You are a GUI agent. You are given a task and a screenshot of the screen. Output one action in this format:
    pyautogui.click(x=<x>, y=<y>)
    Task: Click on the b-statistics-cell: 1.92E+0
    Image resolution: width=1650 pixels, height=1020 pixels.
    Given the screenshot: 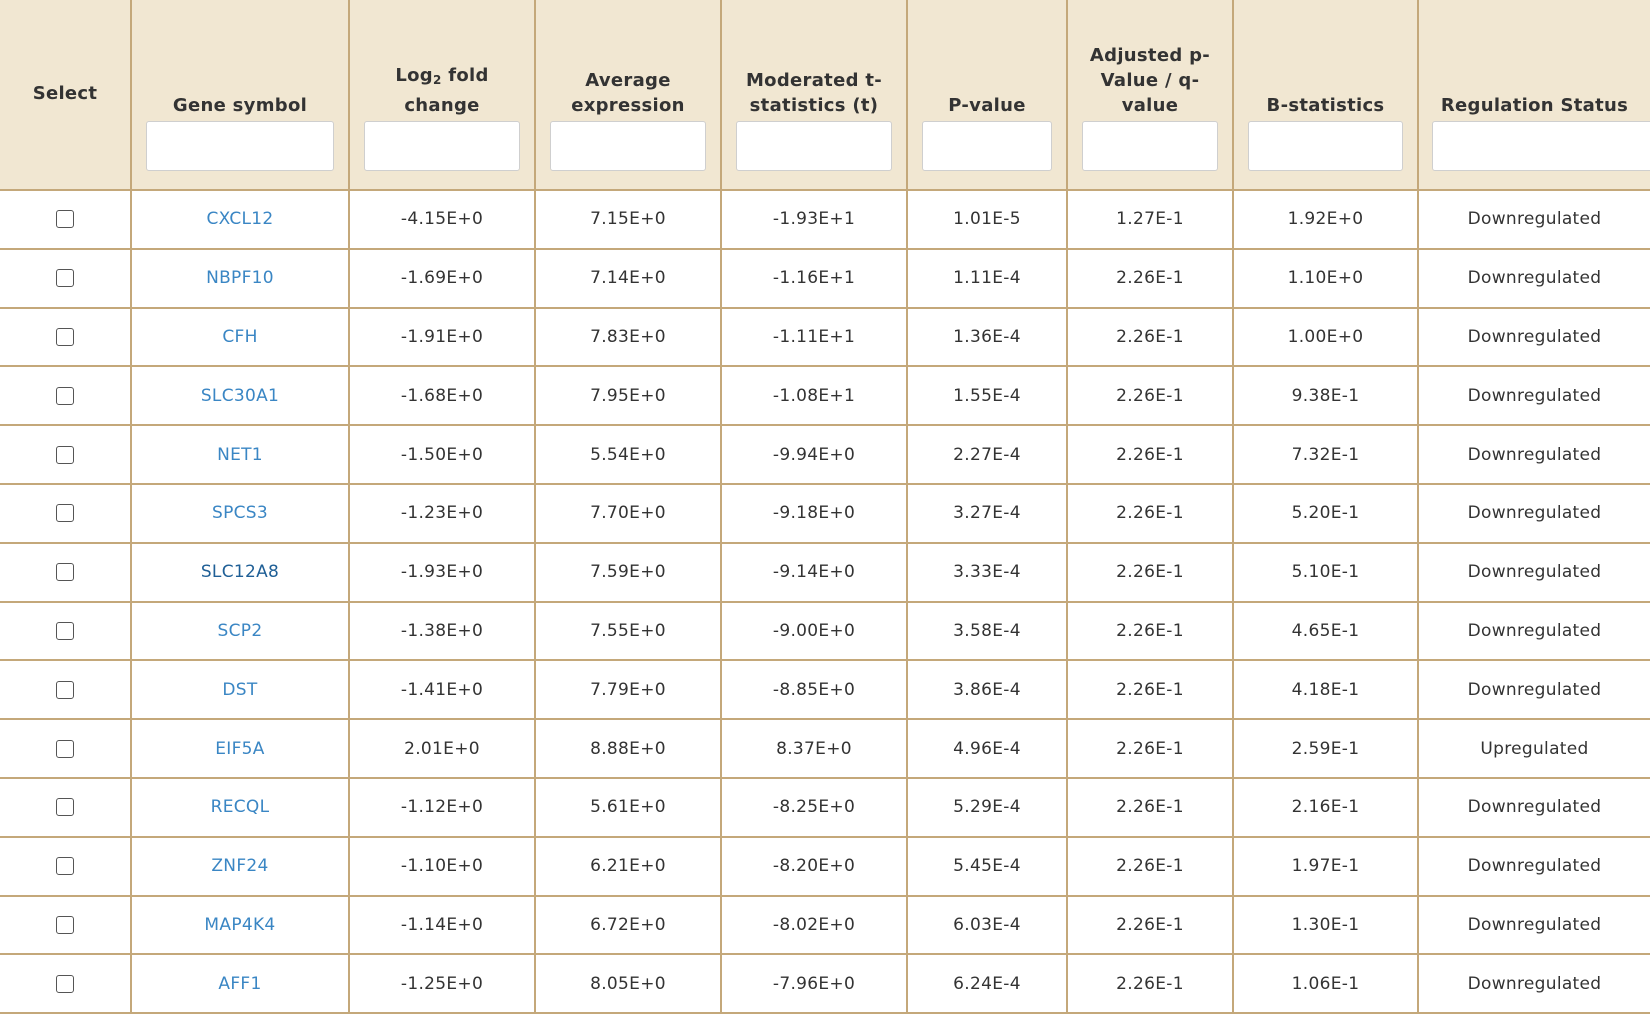 What is the action you would take?
    pyautogui.click(x=1326, y=220)
    